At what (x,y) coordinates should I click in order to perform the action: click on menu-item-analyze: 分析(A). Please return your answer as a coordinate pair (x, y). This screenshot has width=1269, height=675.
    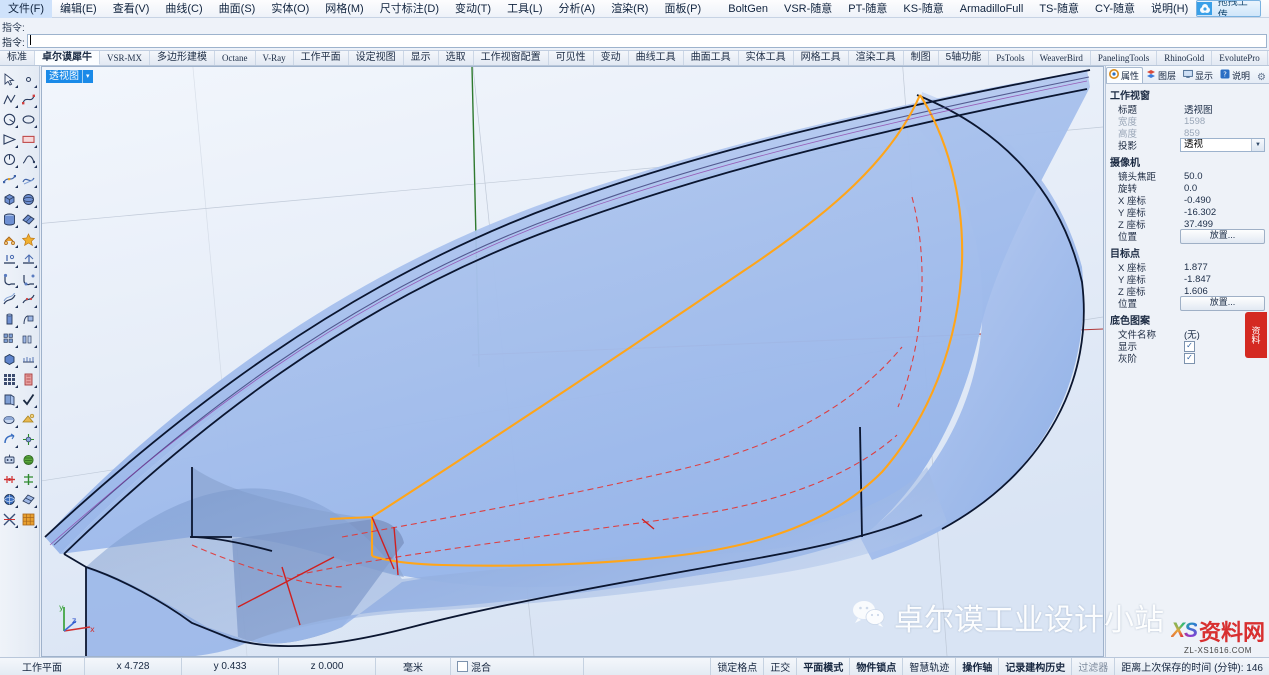
    Looking at the image, I should click on (577, 8).